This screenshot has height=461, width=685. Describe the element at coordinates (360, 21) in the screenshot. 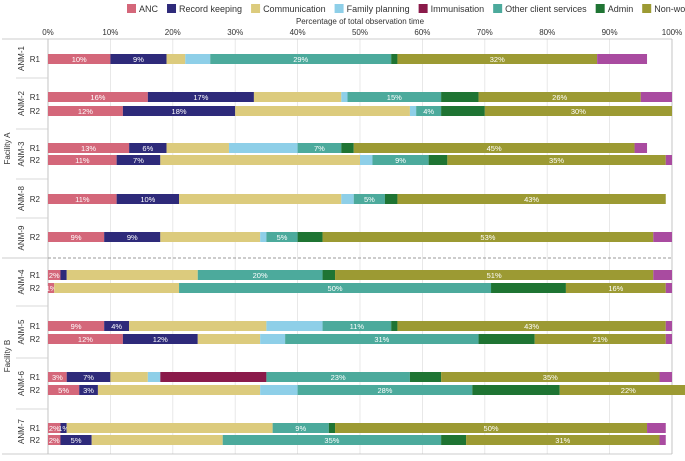

I see `x-axis-label: Percentage of total observation time` at that location.